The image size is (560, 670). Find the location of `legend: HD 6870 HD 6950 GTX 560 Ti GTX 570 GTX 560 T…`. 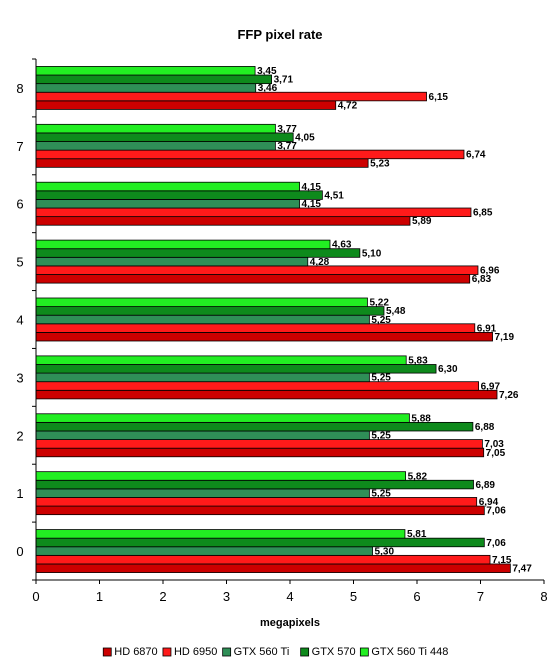

legend: HD 6870 HD 6950 GTX 560 Ti GTX 570 GTX 560 T… is located at coordinates (275, 652).